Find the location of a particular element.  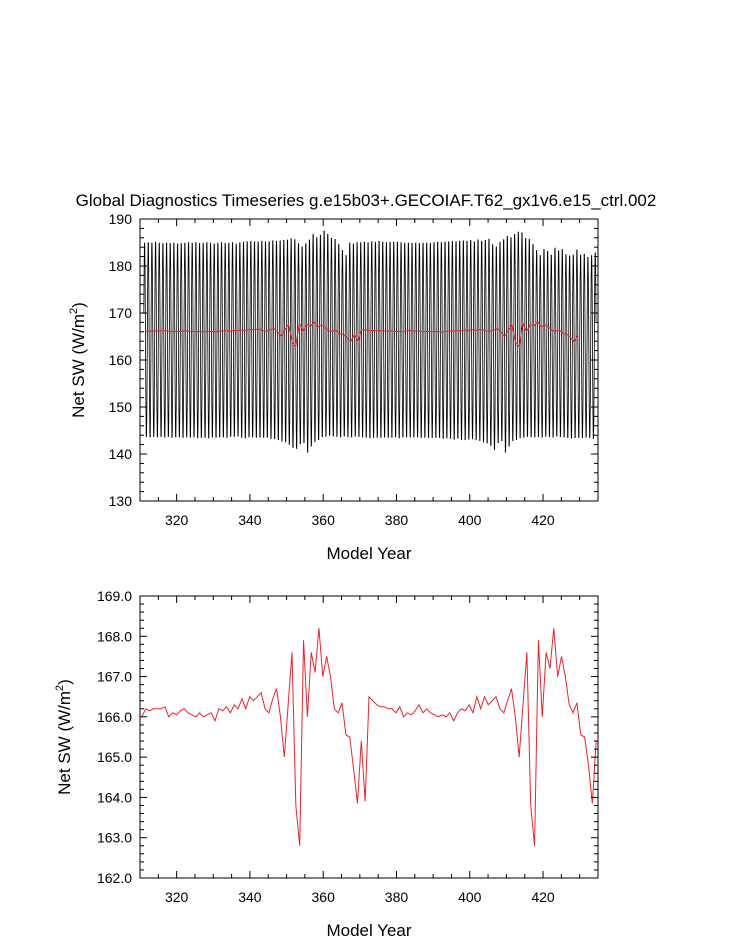

top-y-tick-label: 140 is located at coordinates (121, 454).